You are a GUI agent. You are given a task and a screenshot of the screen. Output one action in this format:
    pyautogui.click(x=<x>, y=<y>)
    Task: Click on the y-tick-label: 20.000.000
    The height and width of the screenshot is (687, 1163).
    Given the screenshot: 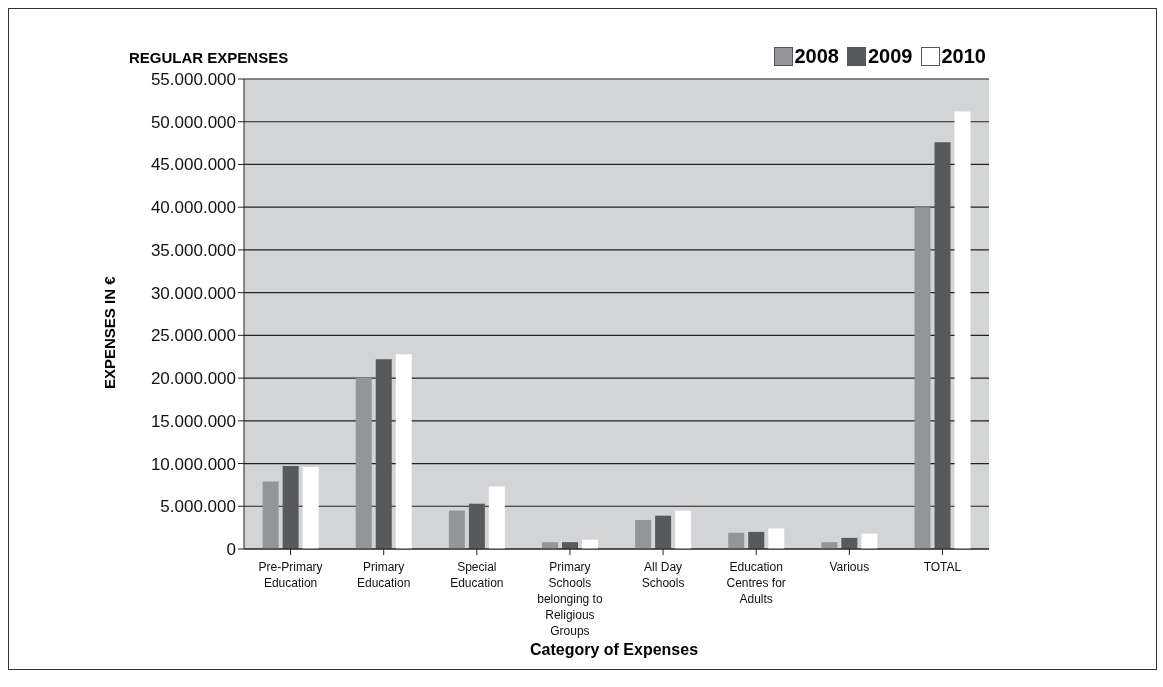 What is the action you would take?
    pyautogui.click(x=193, y=379)
    